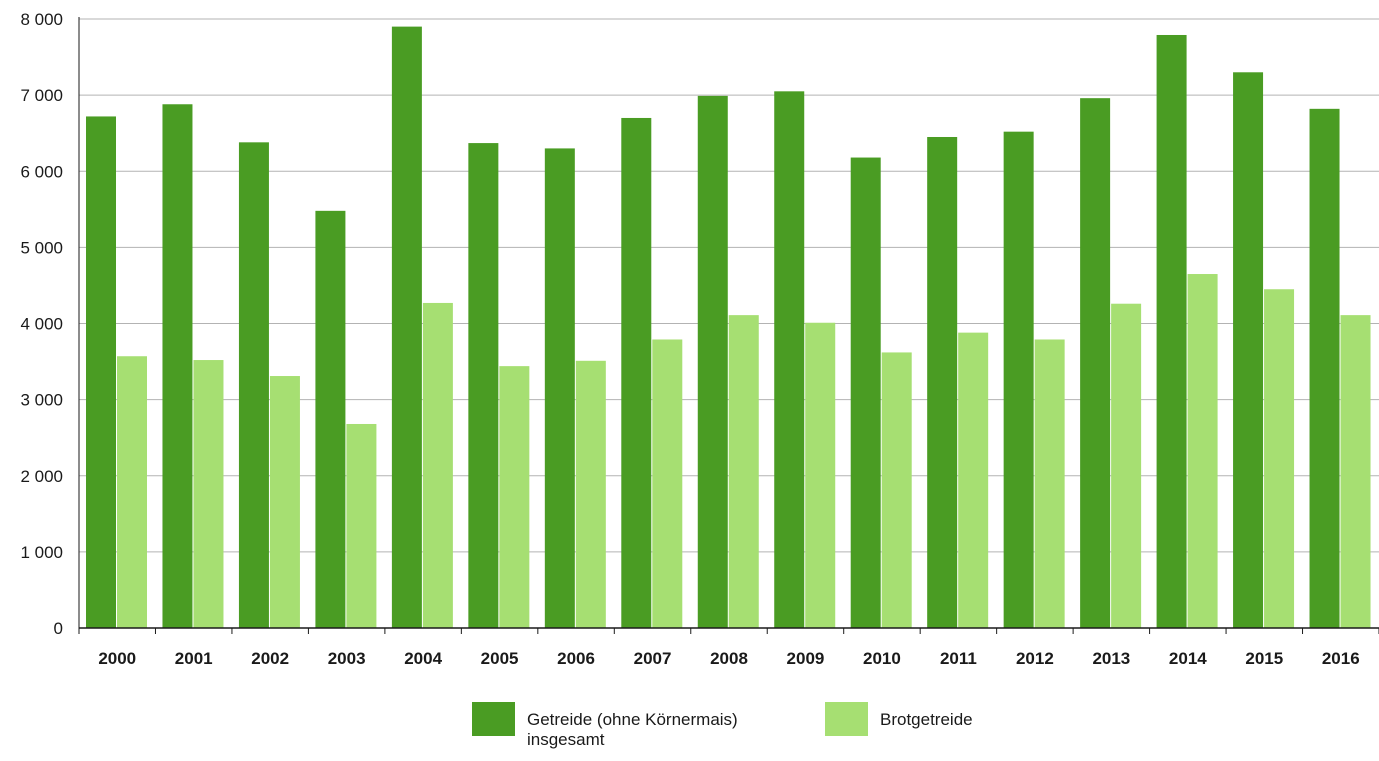  I want to click on y-tick-label: 6 000, so click(41, 171).